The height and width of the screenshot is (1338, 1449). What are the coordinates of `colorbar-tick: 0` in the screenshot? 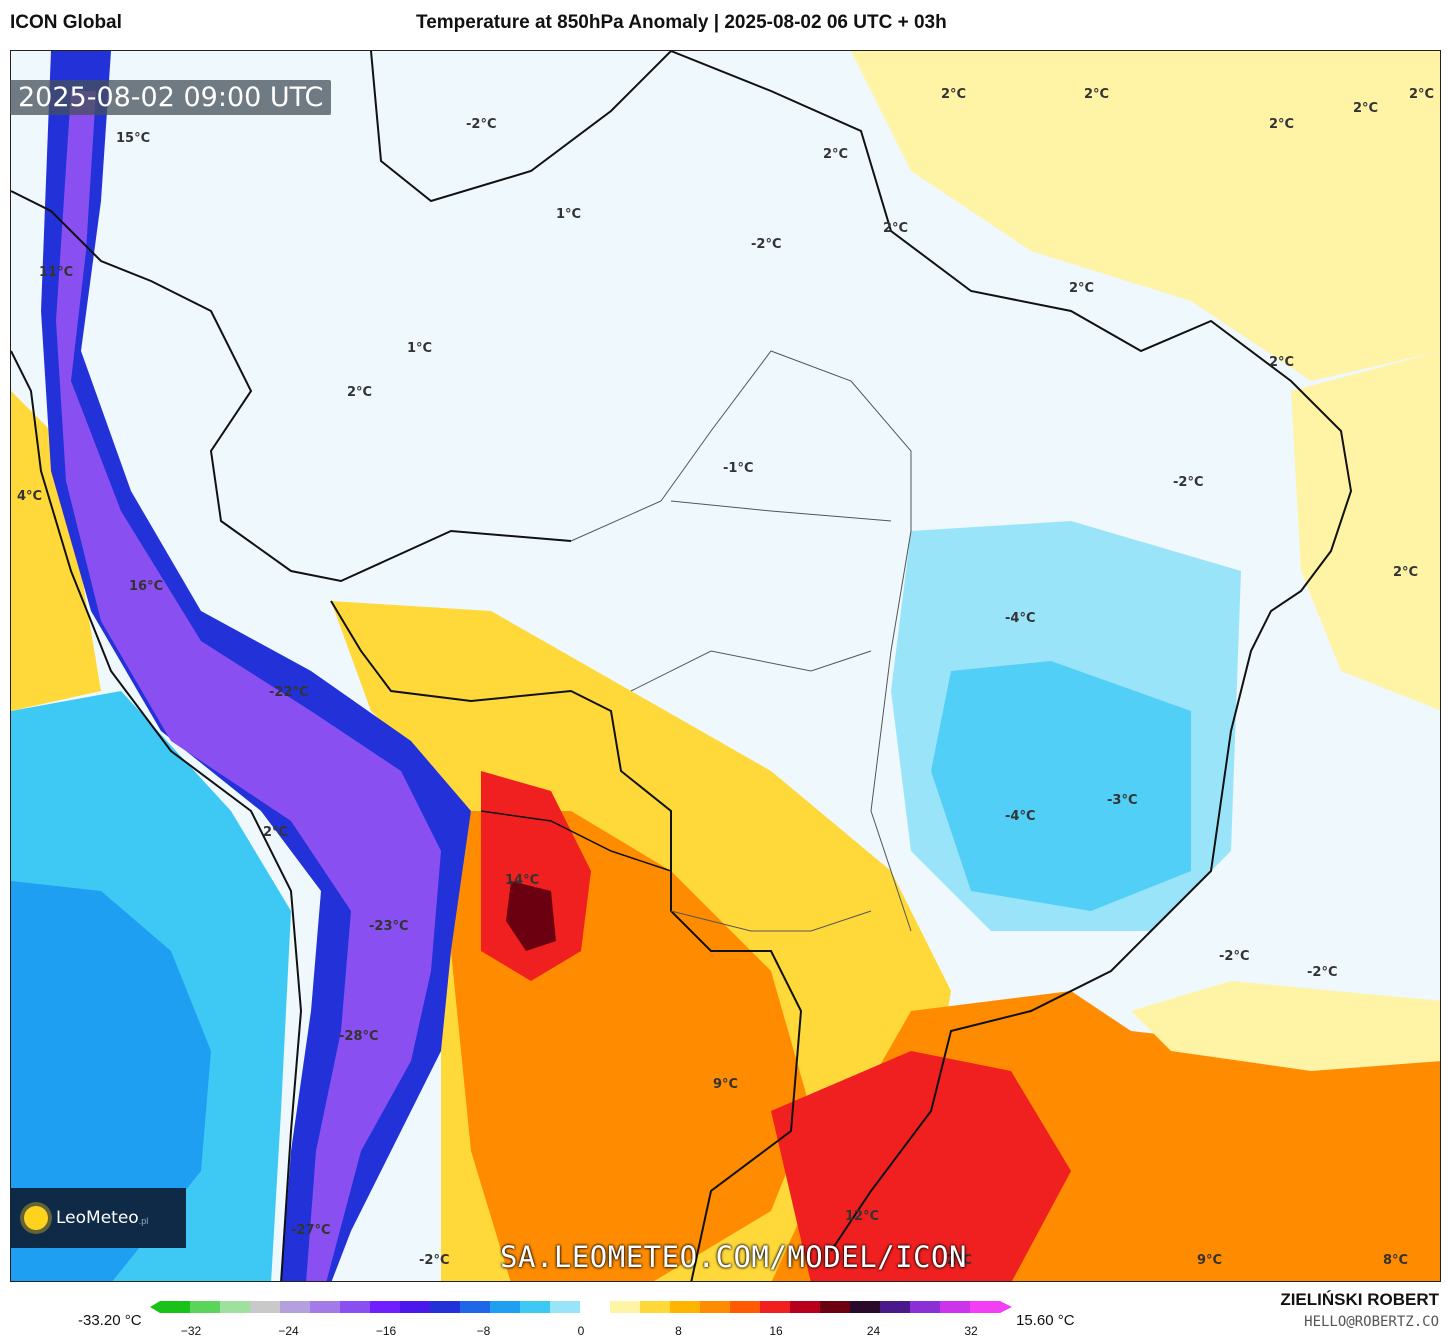 It's located at (581, 1331).